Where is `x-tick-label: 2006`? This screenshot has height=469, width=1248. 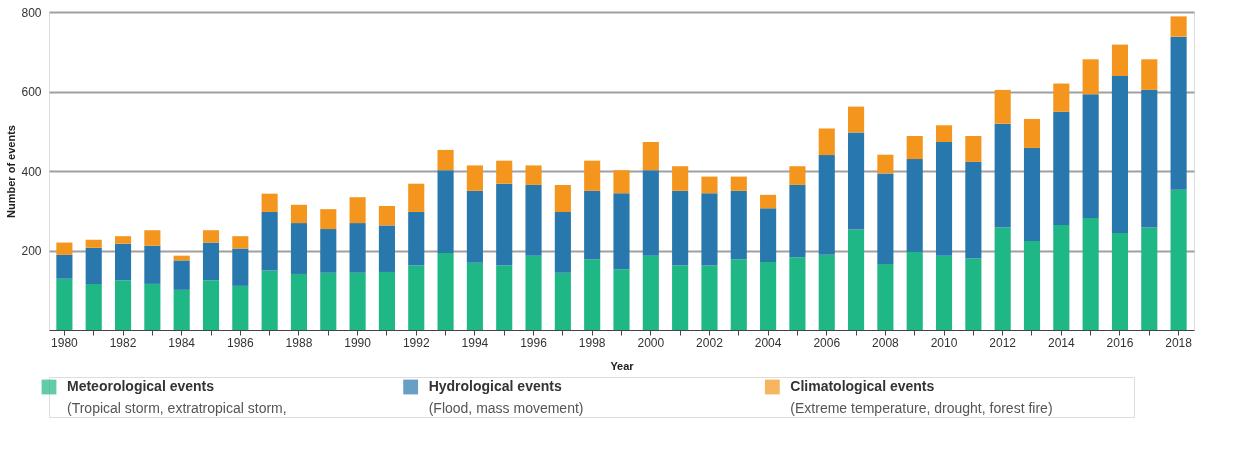 x-tick-label: 2006 is located at coordinates (827, 342).